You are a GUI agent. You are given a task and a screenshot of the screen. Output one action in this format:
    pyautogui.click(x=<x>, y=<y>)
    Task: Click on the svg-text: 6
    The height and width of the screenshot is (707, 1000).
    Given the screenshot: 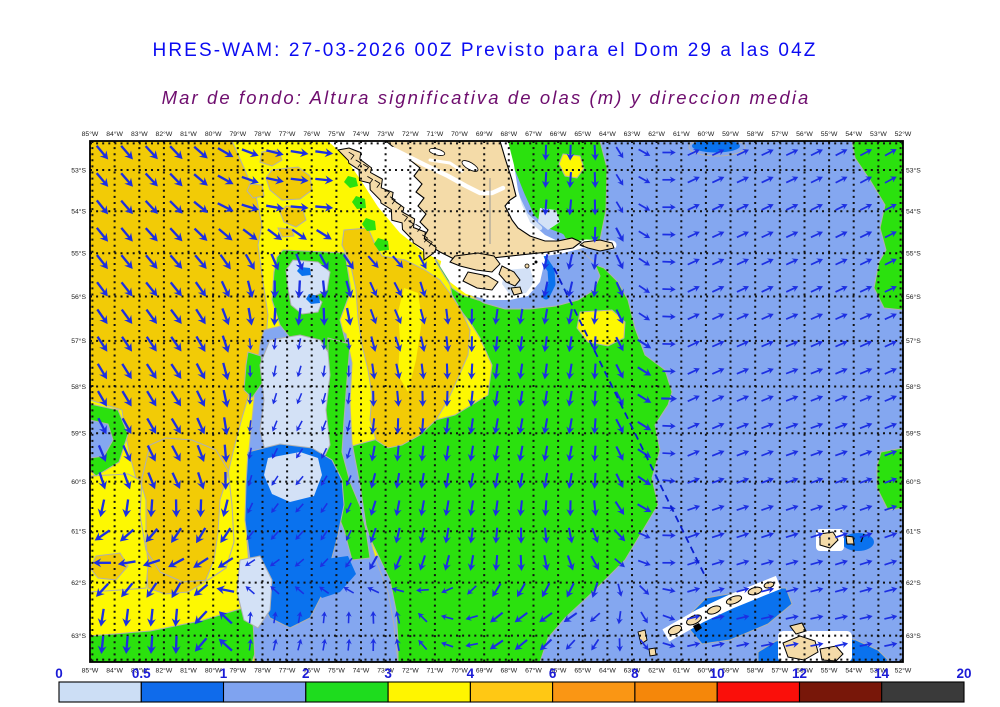 What is the action you would take?
    pyautogui.click(x=553, y=673)
    